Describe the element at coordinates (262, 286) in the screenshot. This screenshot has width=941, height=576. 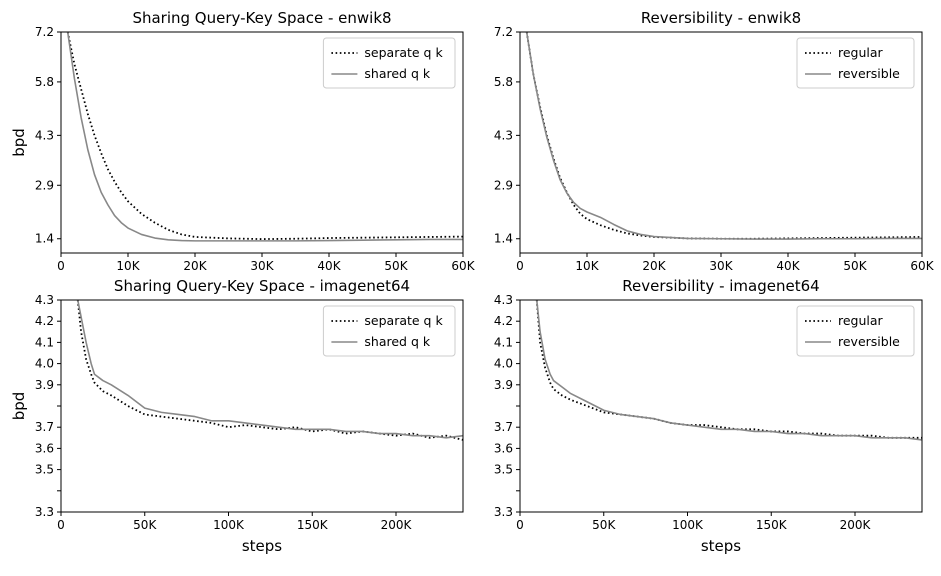
I see `chart-title: Sharing Query-Key Space - imagenet64` at that location.